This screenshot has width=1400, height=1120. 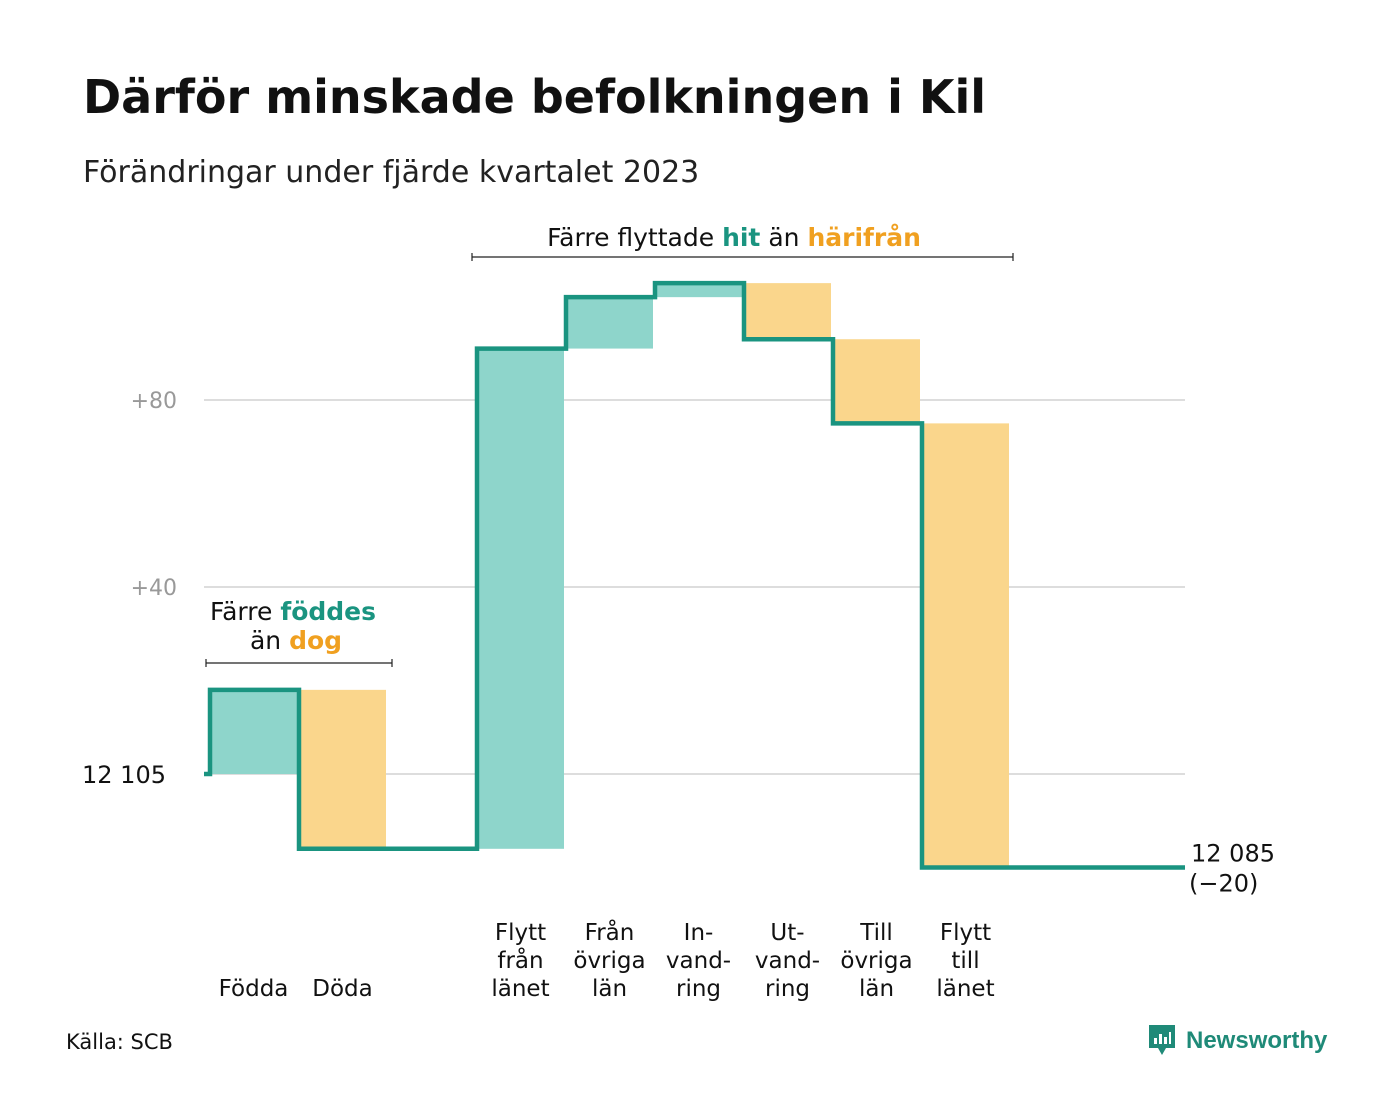 I want to click on category-label-3-0: Från, so click(x=610, y=932).